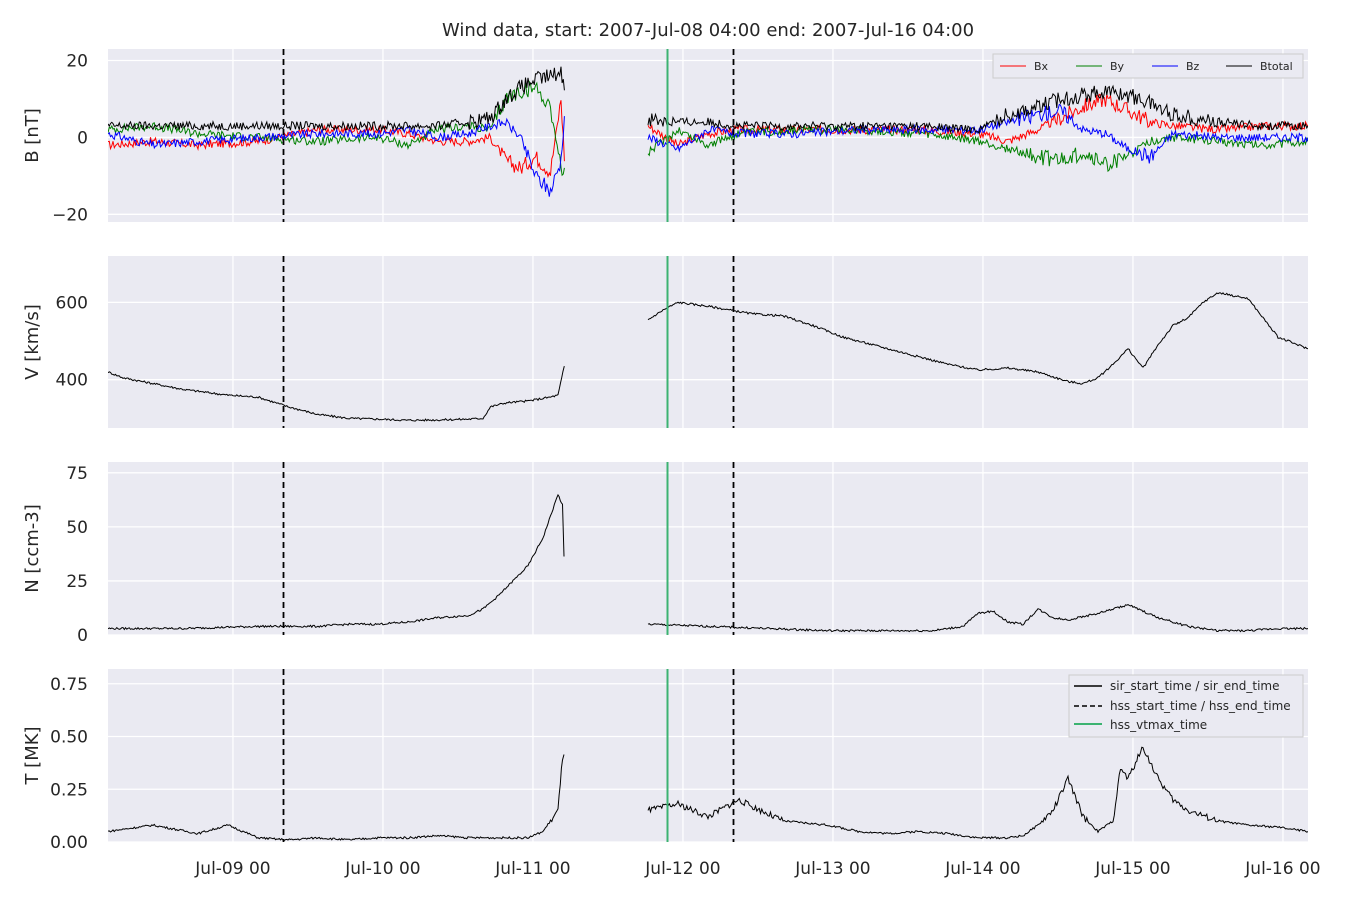  I want to click on y-tick-label: −20, so click(70, 215).